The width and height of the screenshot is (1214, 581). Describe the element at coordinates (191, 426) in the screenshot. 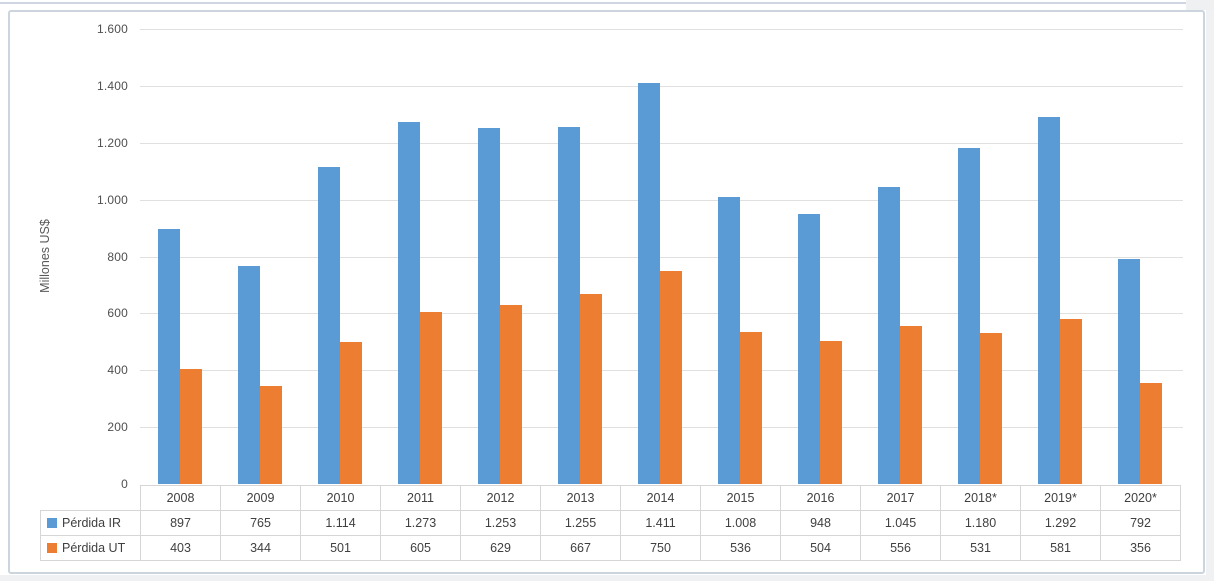

I see `bar-p-rdida-ut-2008` at that location.